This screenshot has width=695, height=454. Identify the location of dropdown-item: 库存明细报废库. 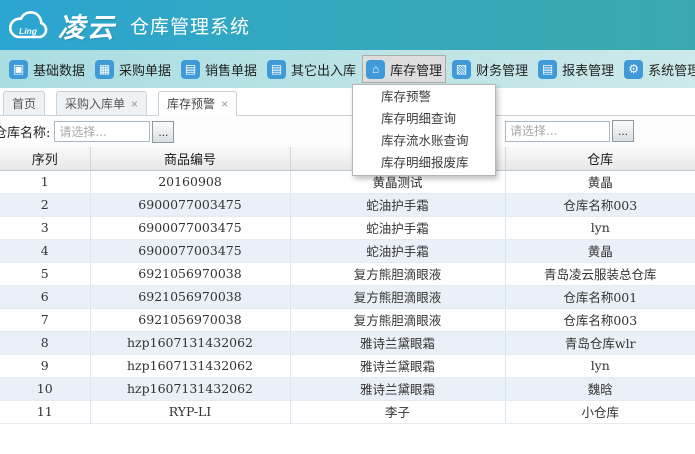
(425, 163).